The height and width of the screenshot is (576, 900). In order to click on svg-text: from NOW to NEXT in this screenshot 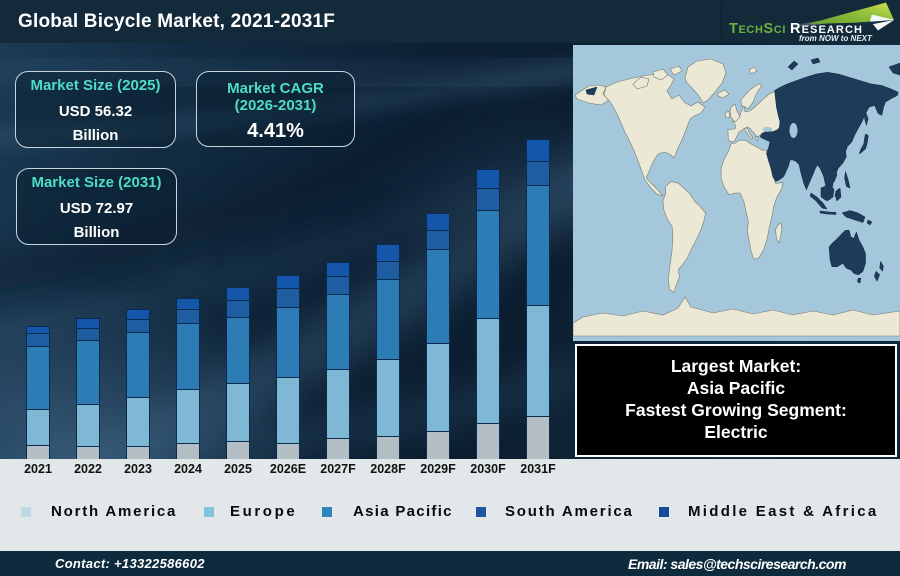, I will do `click(836, 38)`.